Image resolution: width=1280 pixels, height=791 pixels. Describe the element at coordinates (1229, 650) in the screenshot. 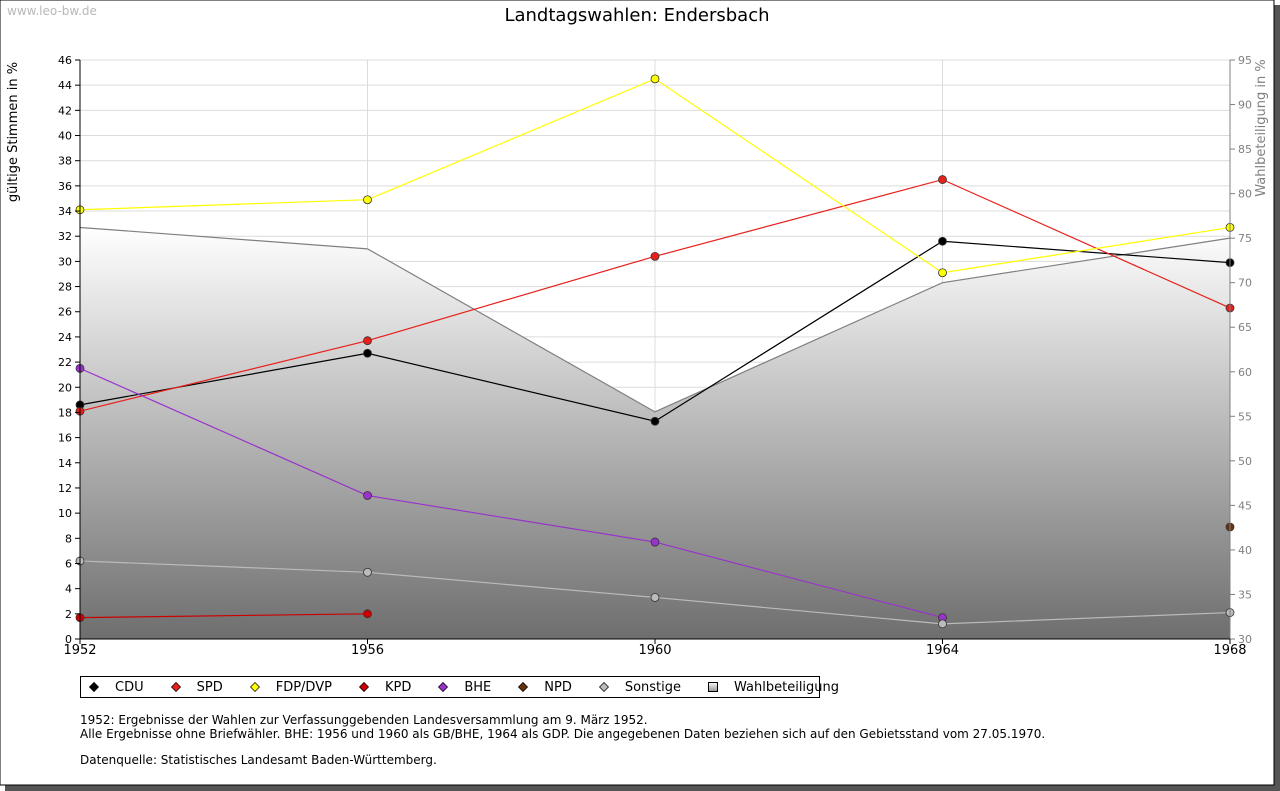

I see `x-tick-label: 1968` at that location.